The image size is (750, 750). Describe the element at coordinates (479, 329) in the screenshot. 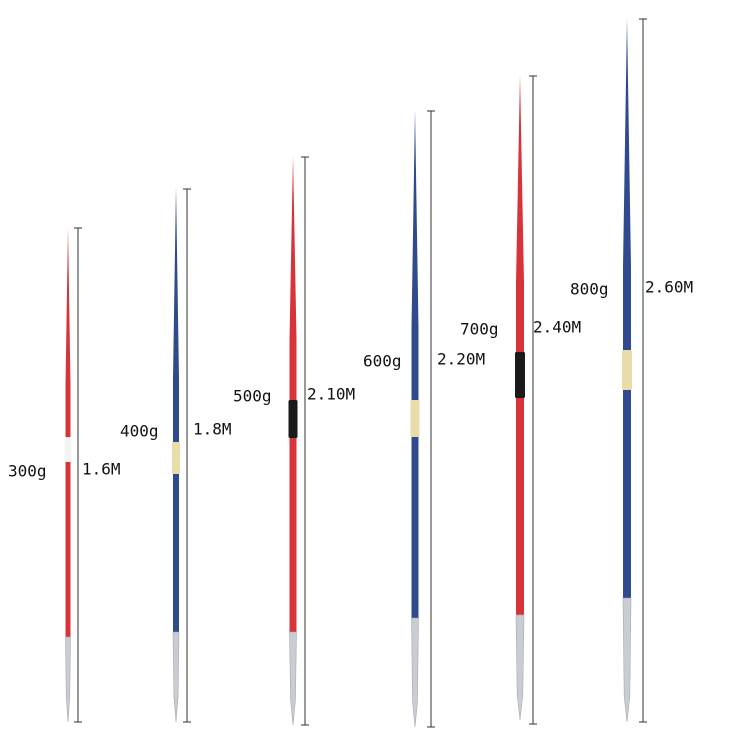

I see `weight-label: 700g` at that location.